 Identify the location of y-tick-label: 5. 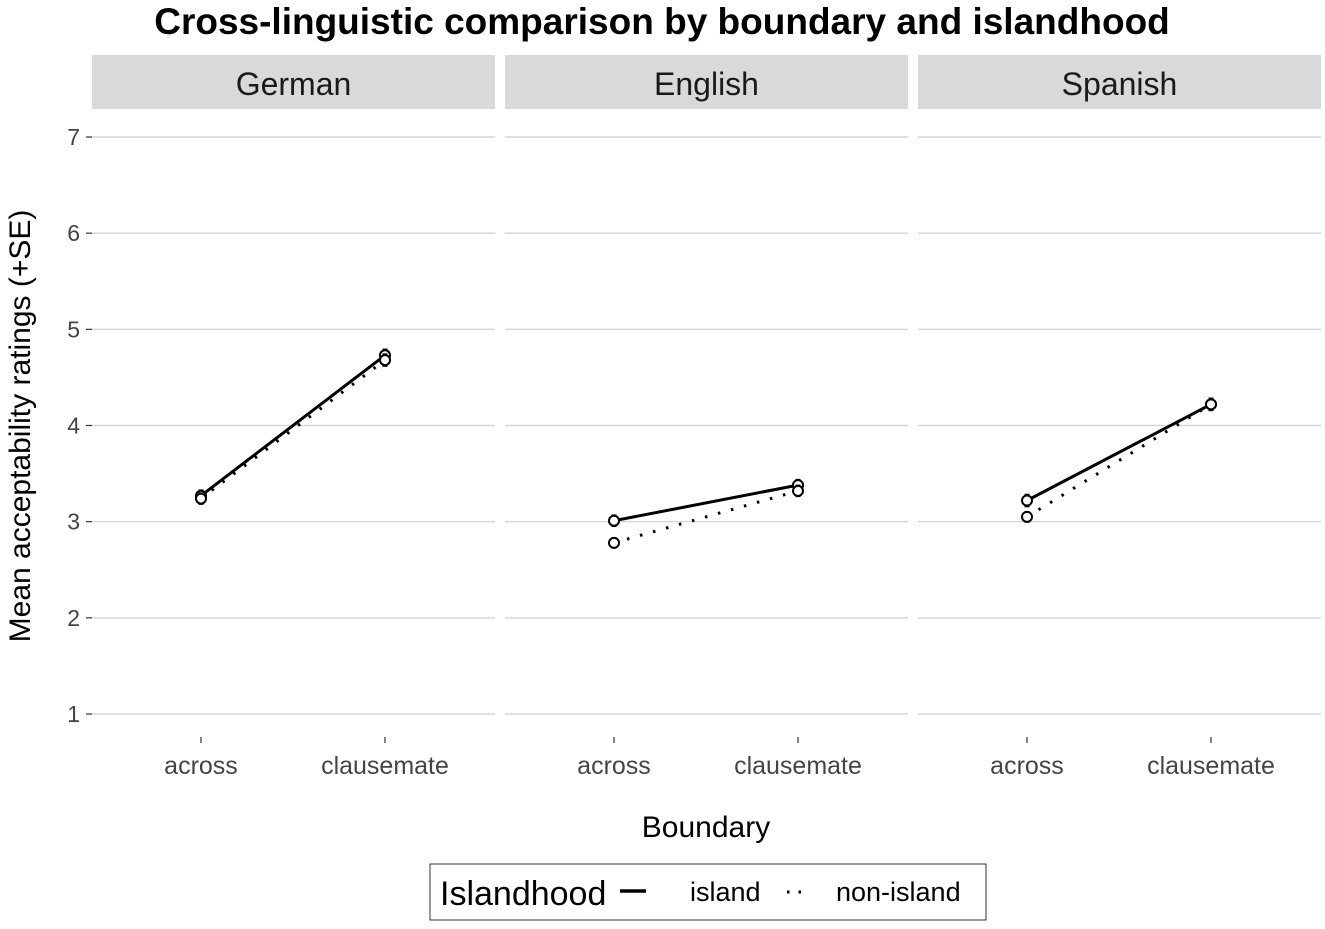
(73, 329).